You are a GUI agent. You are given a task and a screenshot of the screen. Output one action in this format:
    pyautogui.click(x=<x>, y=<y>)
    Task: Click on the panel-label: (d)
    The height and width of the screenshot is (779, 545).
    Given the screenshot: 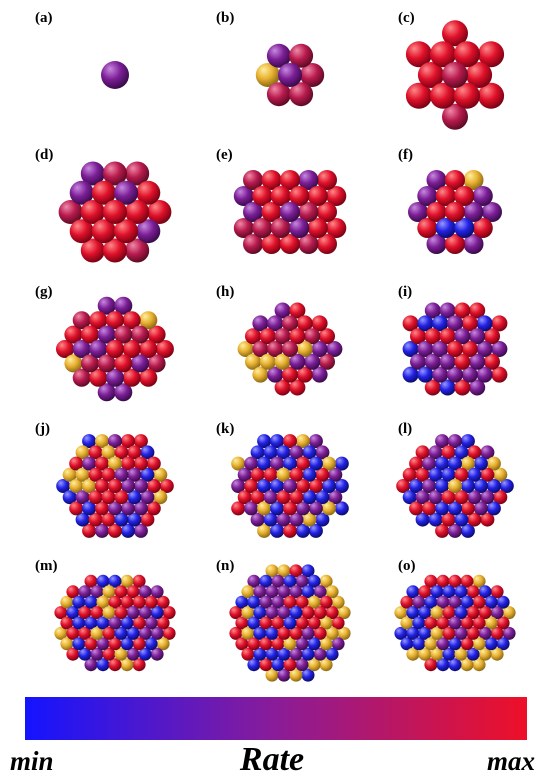 What is the action you would take?
    pyautogui.click(x=44, y=155)
    